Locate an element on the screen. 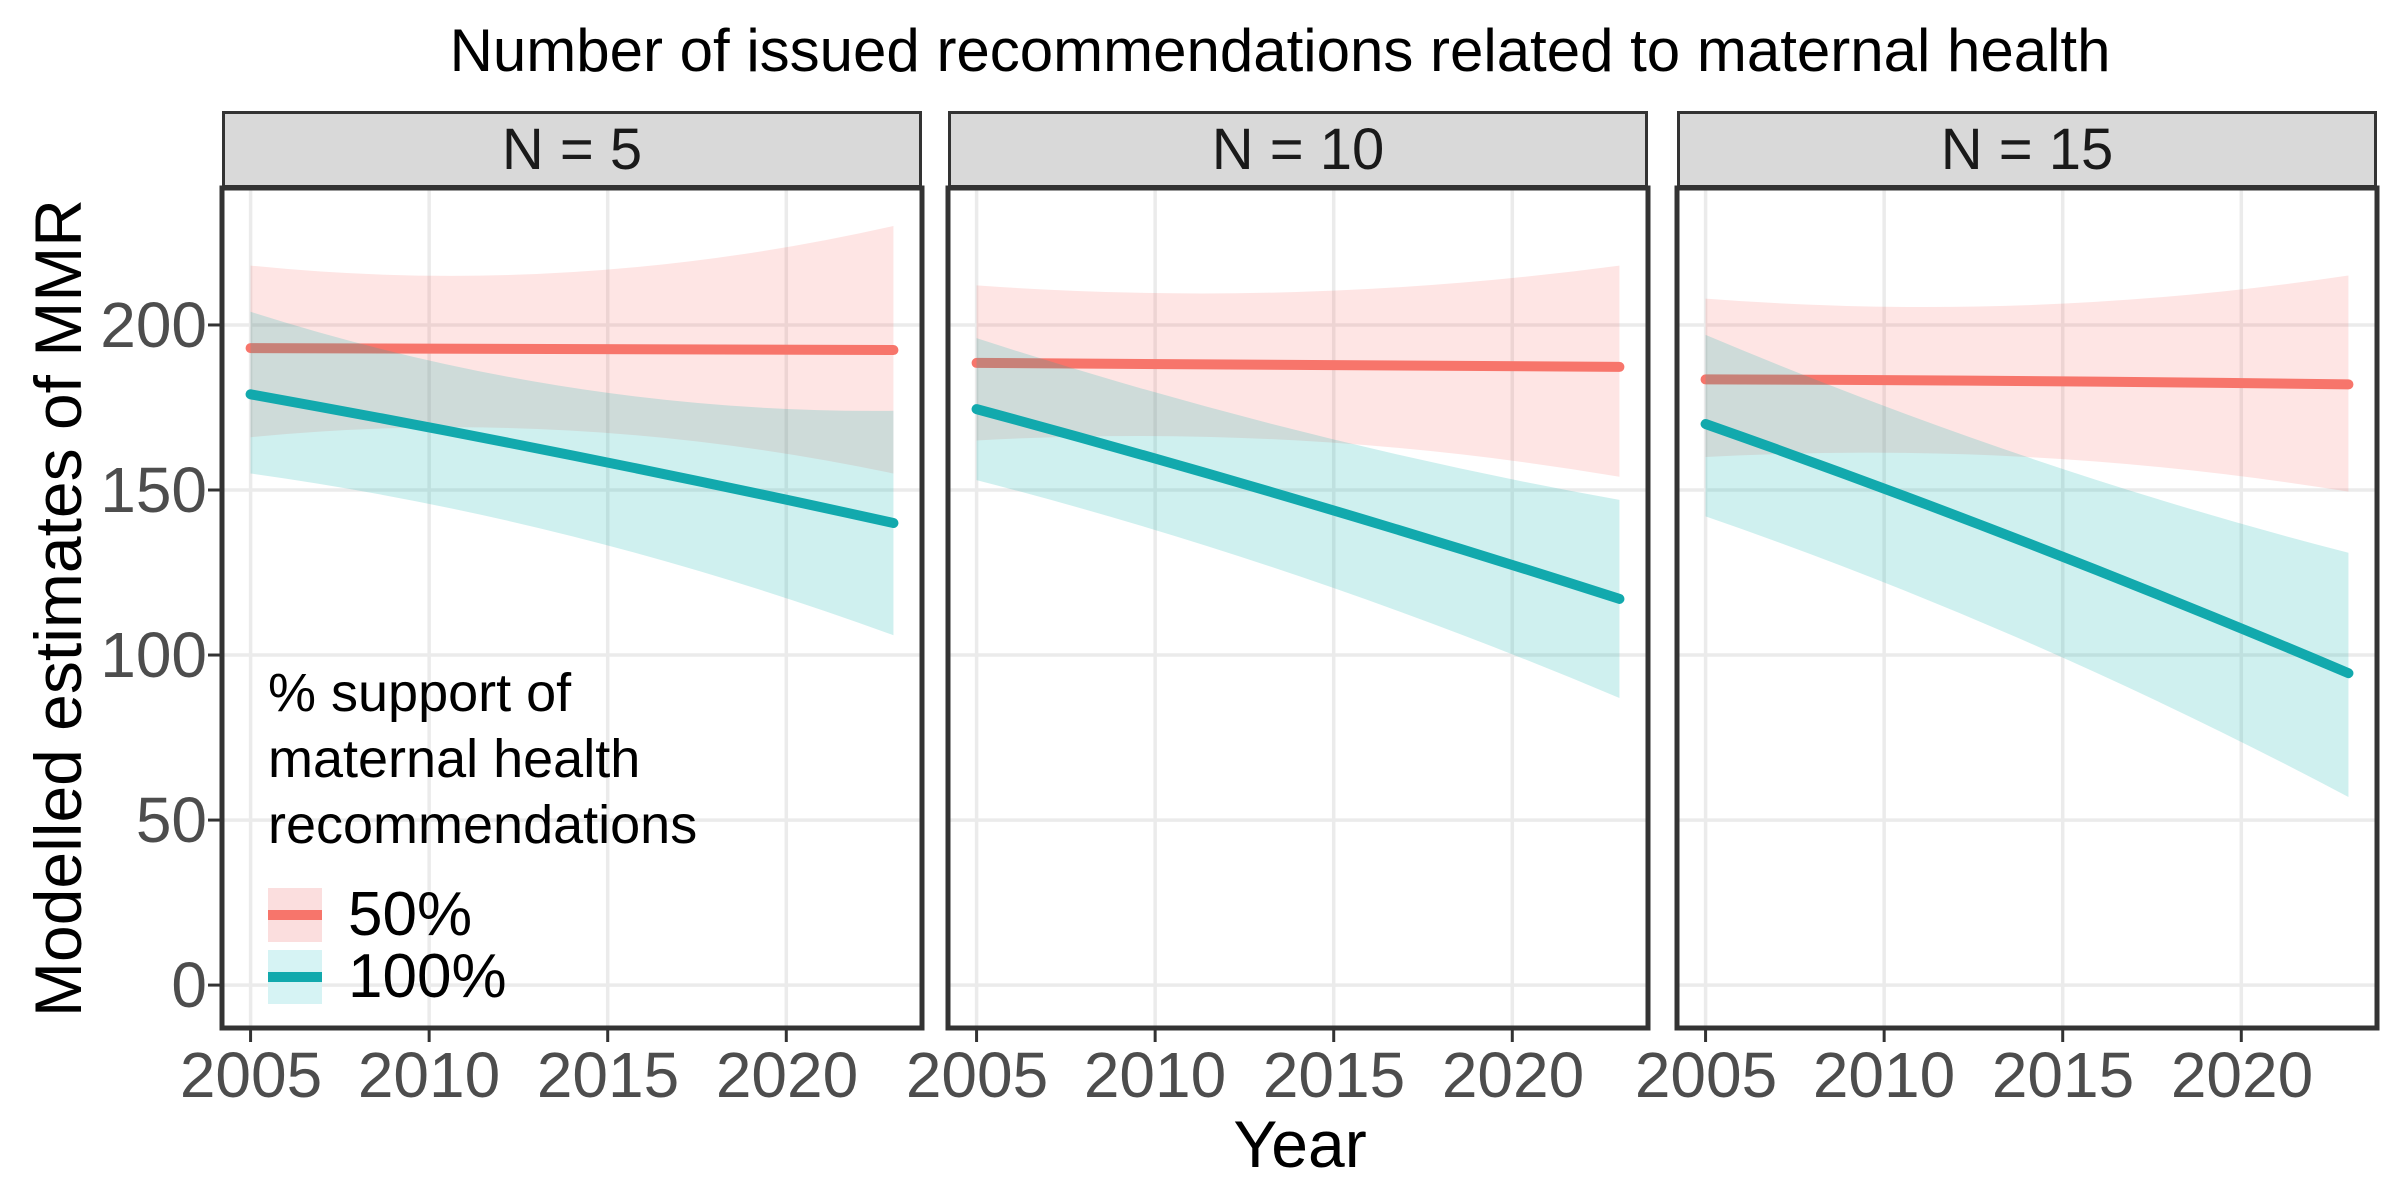  legend-keys: 50% 100% is located at coordinates (482, 945).